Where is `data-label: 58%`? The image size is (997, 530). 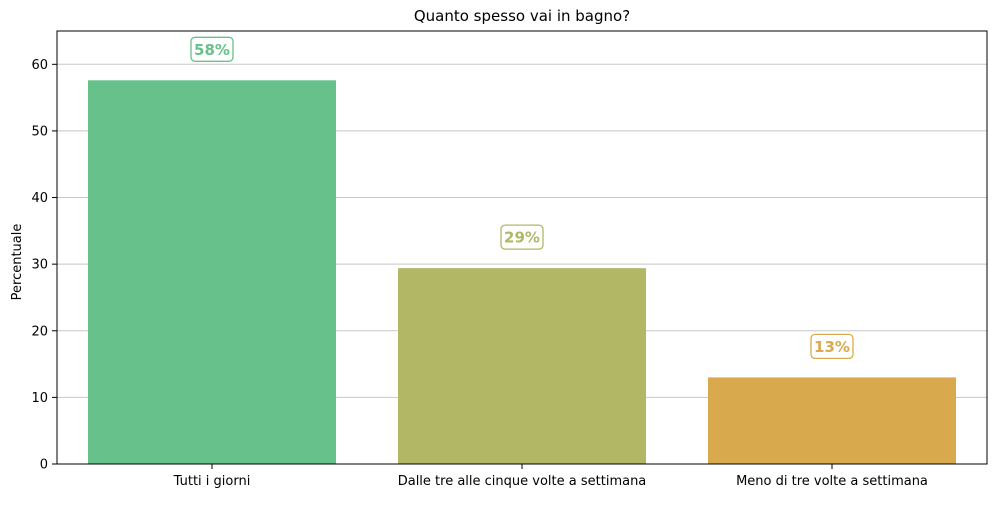 data-label: 58% is located at coordinates (212, 50).